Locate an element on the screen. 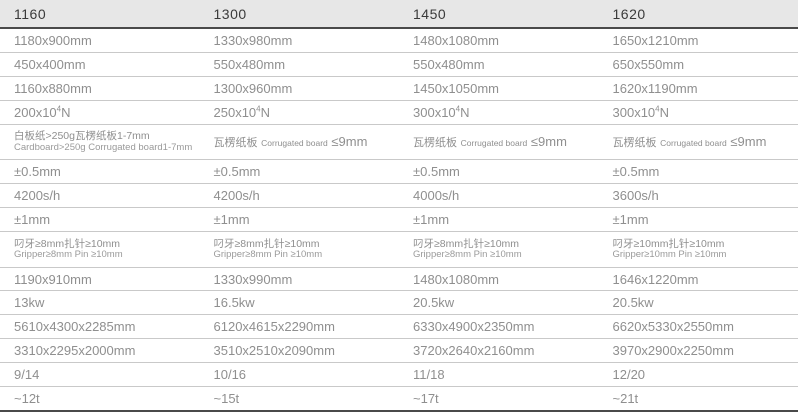  table-cell: 瓦楞纸板 Corrugated board ≤9mm is located at coordinates (299, 142).